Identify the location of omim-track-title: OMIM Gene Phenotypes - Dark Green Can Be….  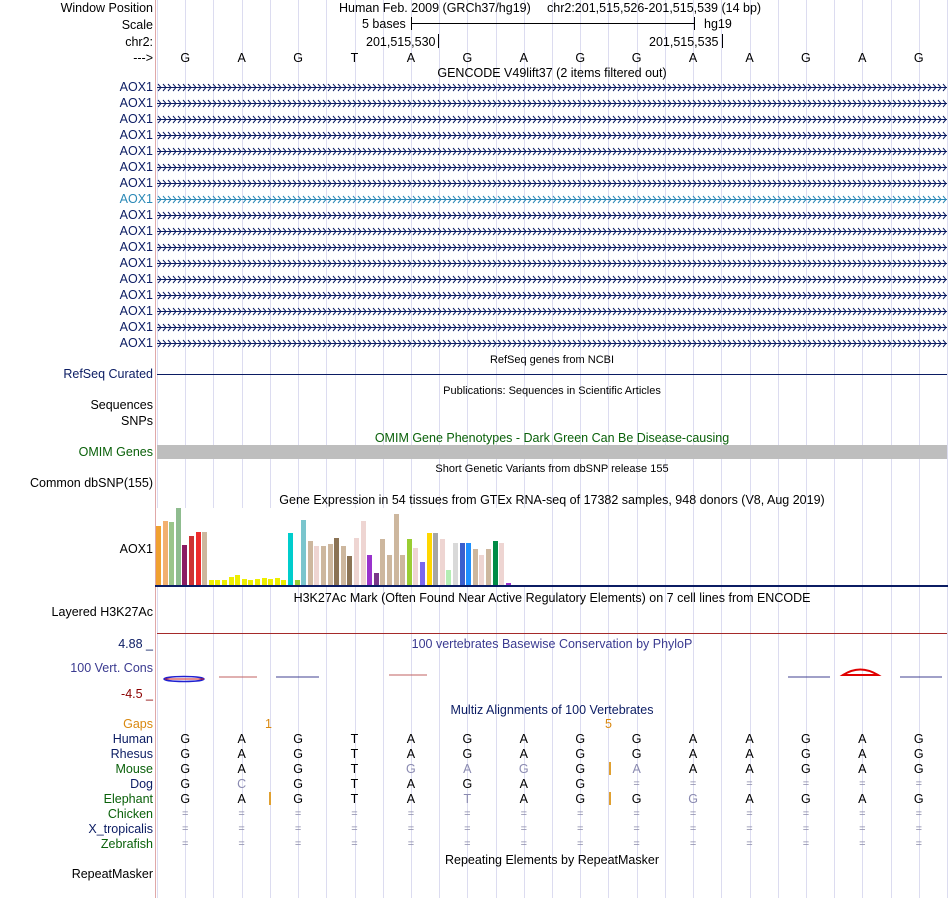
(552, 438).